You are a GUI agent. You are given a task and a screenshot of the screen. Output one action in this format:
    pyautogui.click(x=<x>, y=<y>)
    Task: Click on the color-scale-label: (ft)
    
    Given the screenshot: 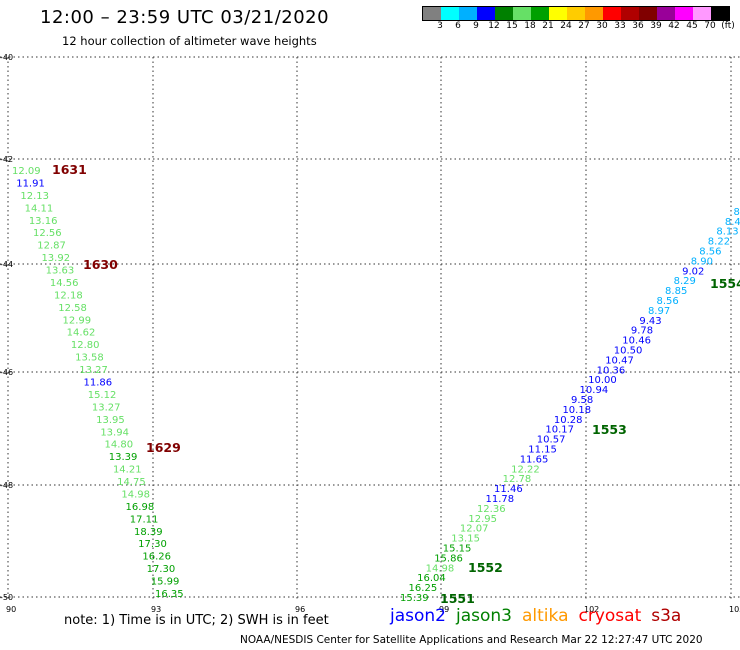 What is the action you would take?
    pyautogui.click(x=728, y=26)
    